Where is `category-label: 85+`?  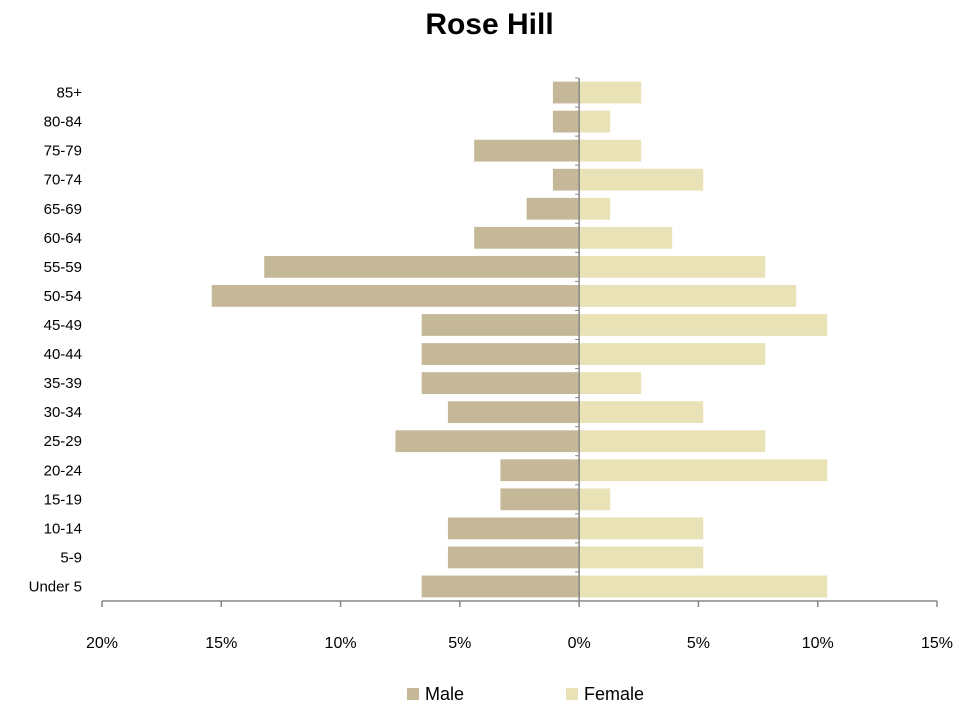 category-label: 85+ is located at coordinates (70, 93).